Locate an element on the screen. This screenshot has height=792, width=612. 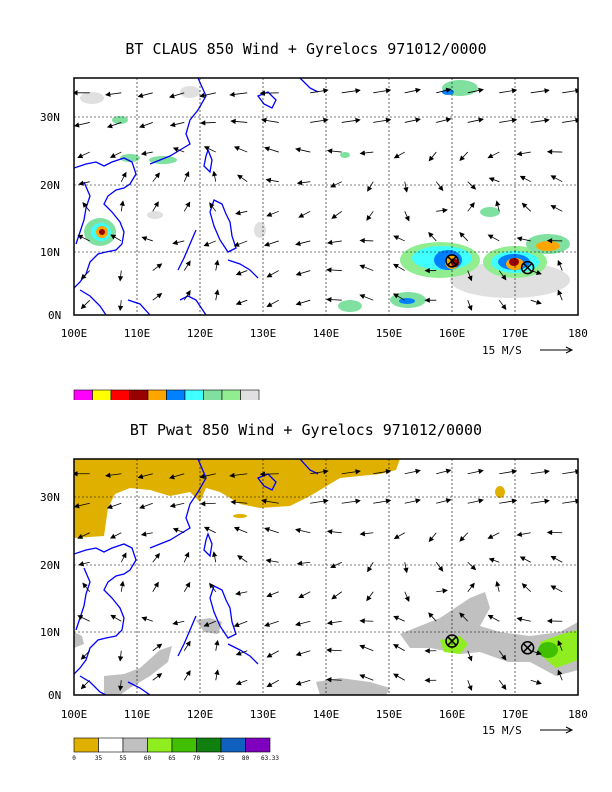
colorbar: 208194200208216230242248264280288 is located at coordinates (166, 394).